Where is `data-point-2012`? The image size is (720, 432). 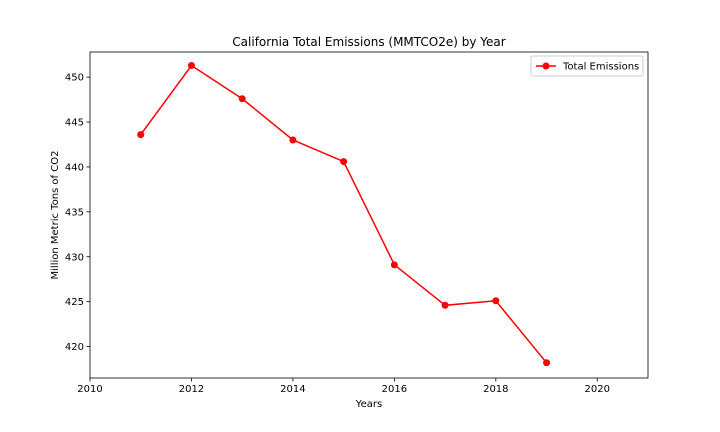 data-point-2012 is located at coordinates (191, 65).